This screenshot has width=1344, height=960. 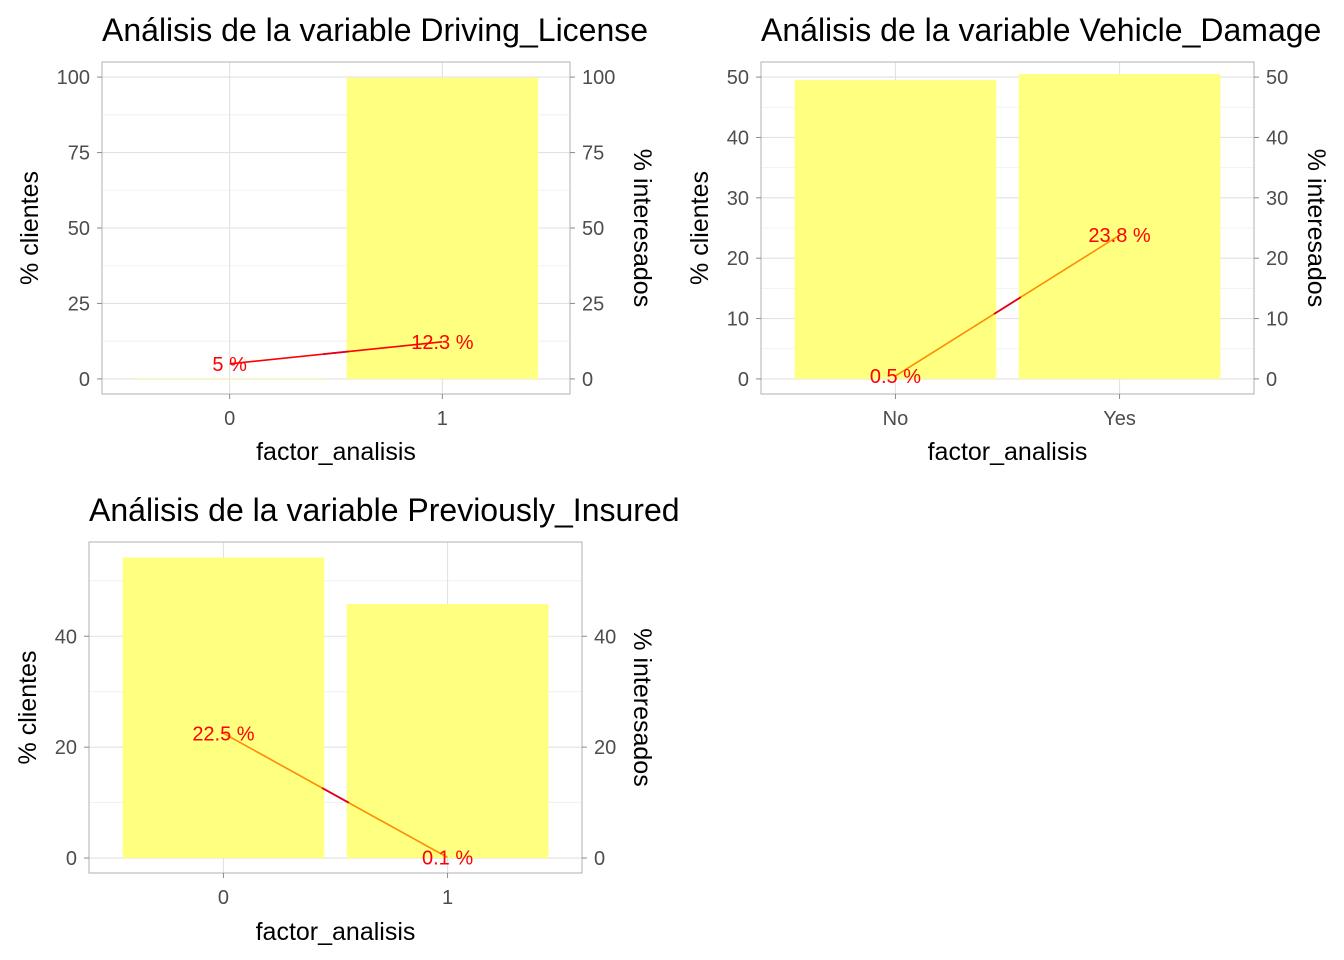 I want to click on bar-No, so click(x=895, y=229).